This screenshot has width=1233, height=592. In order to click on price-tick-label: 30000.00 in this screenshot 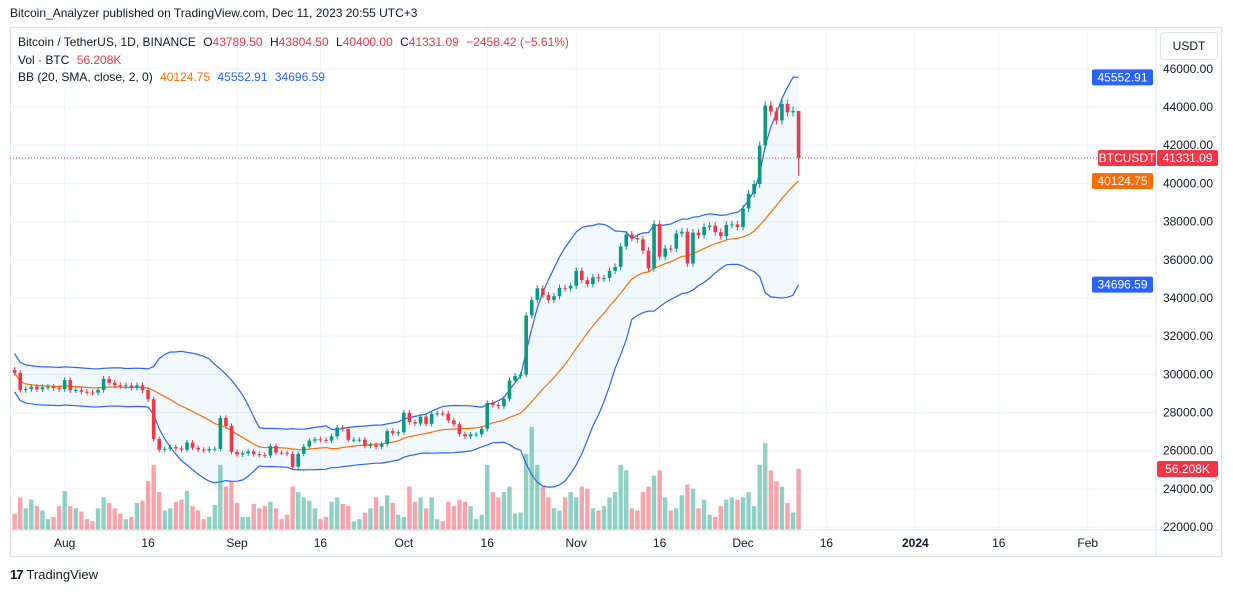, I will do `click(1188, 374)`.